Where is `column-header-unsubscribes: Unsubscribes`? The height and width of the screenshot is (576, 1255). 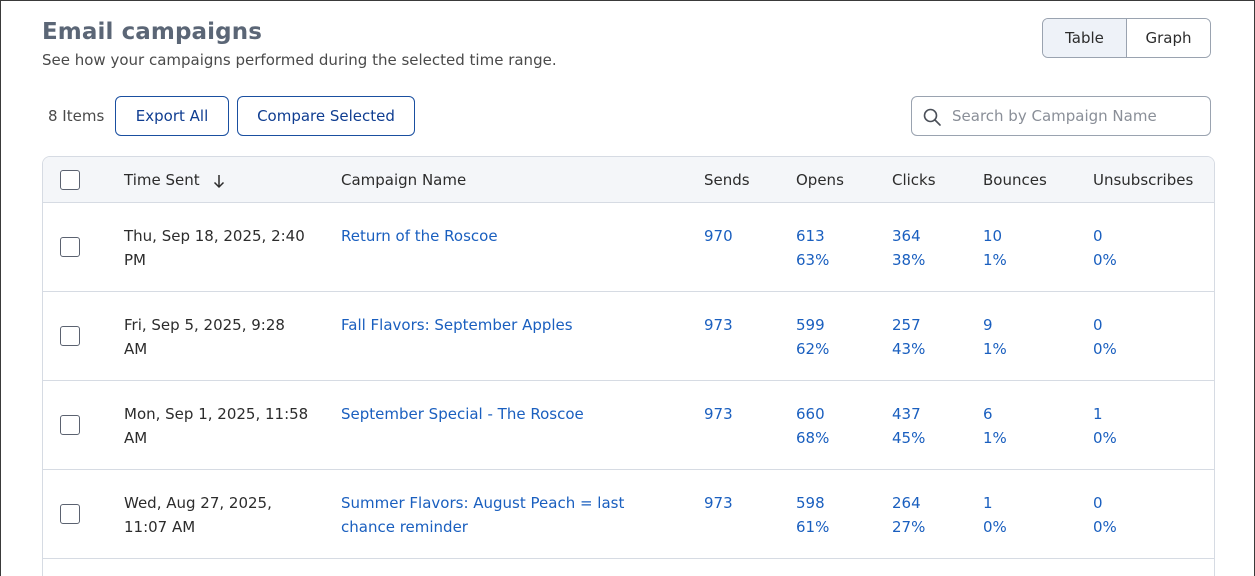 column-header-unsubscribes: Unsubscribes is located at coordinates (1143, 180).